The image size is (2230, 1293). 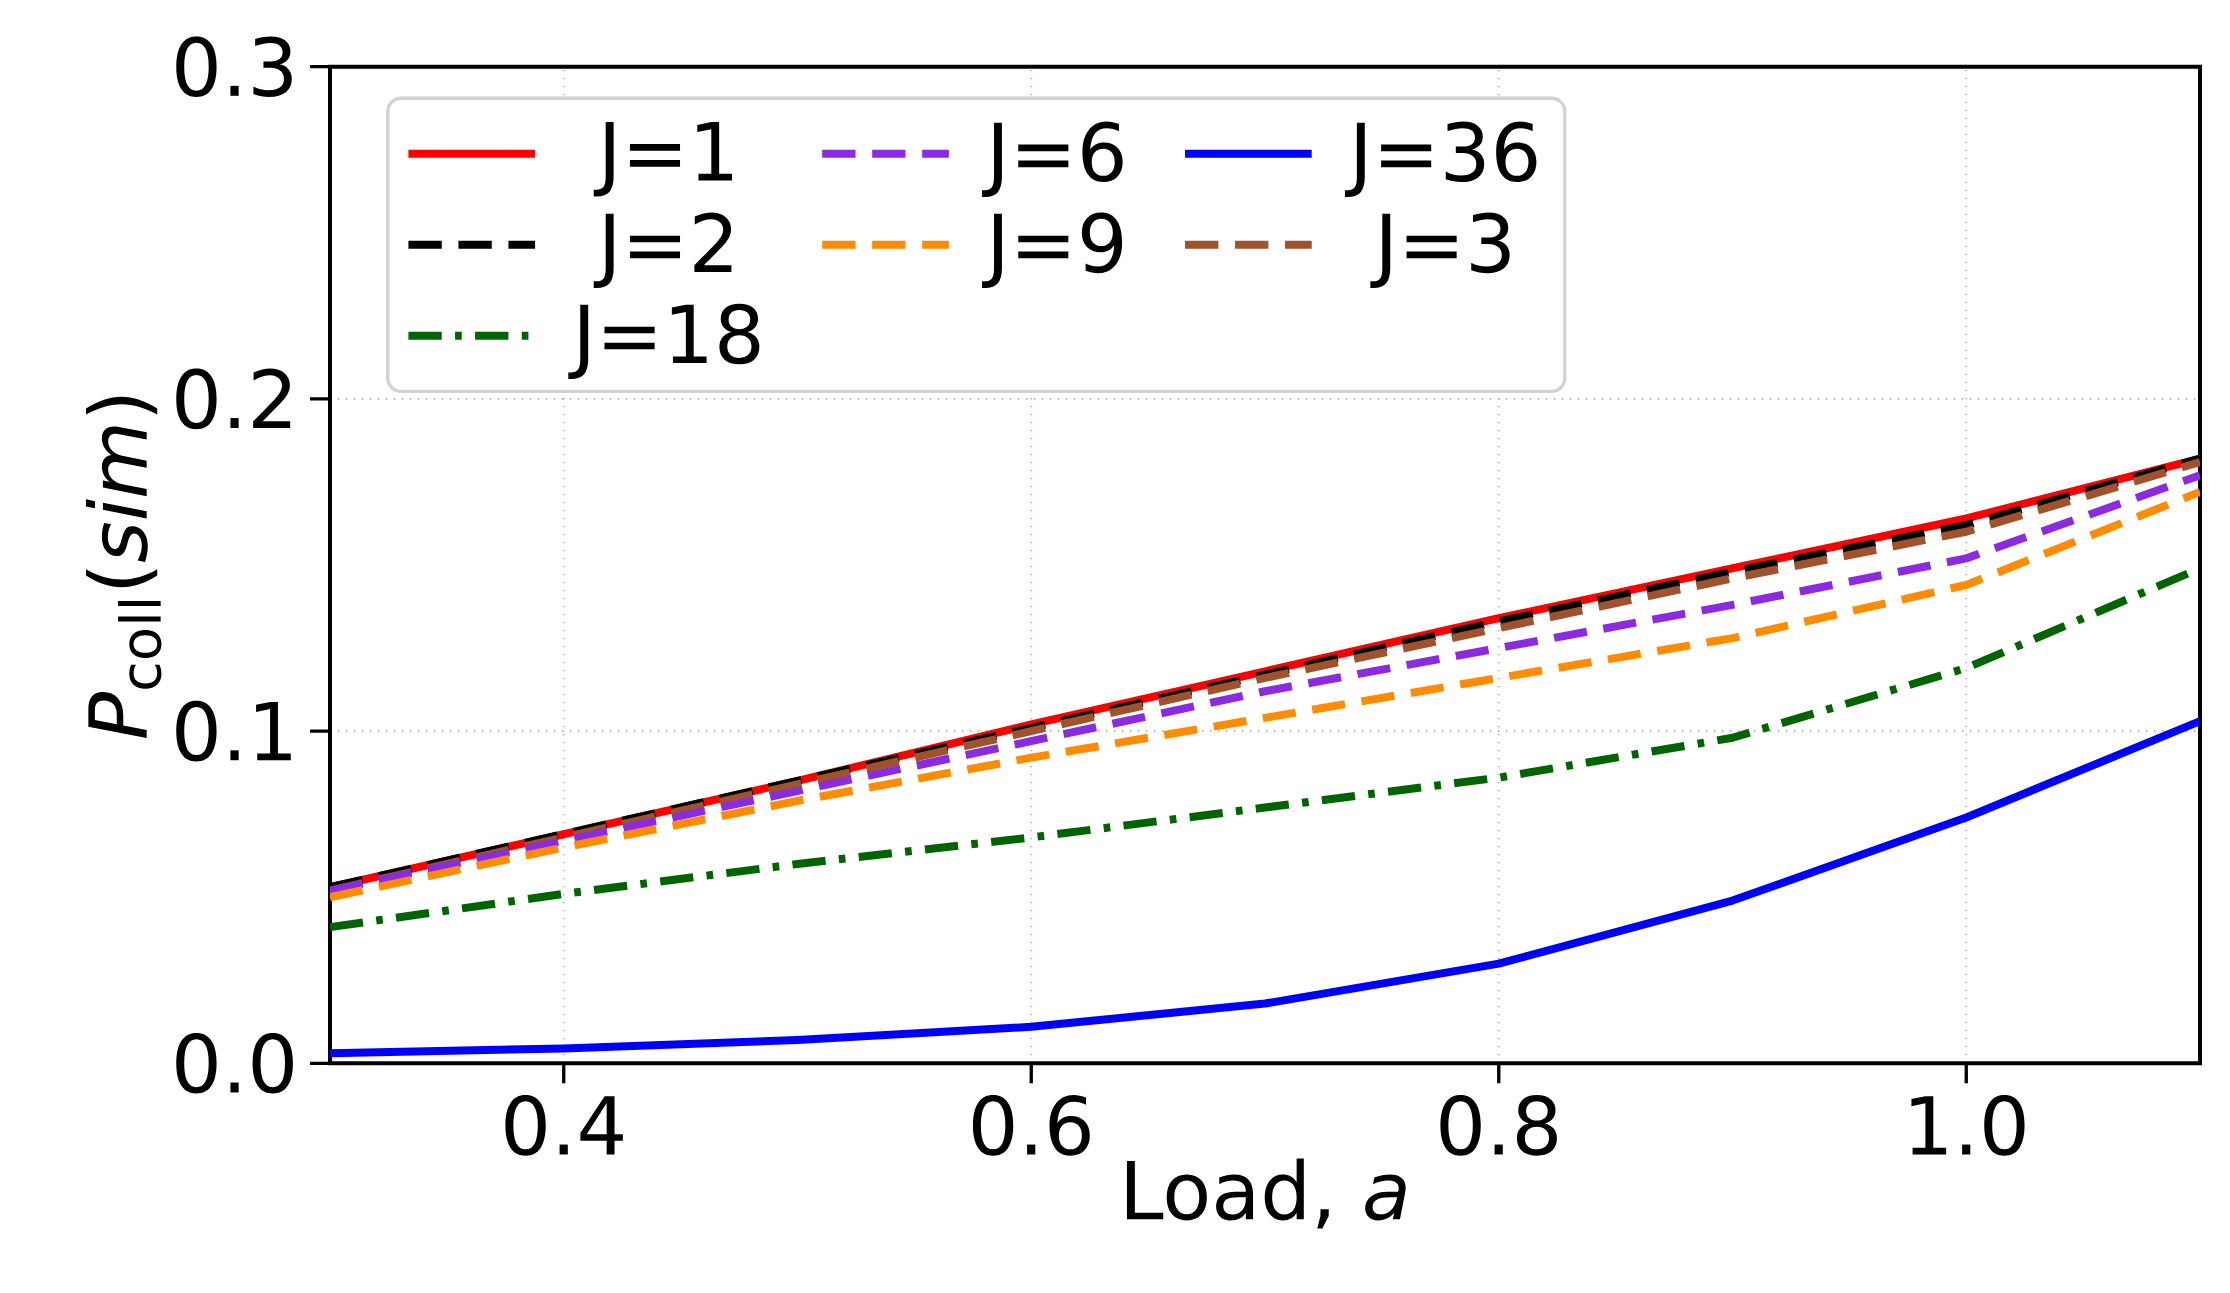 What do you see at coordinates (233, 731) in the screenshot?
I see `y-tick-label: 0.1` at bounding box center [233, 731].